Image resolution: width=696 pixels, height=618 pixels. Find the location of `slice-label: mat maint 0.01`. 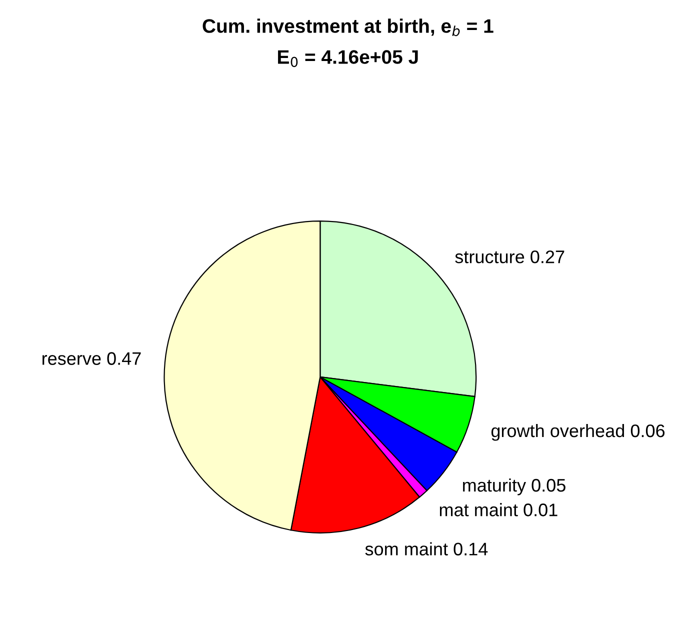

slice-label: mat maint 0.01 is located at coordinates (499, 509).